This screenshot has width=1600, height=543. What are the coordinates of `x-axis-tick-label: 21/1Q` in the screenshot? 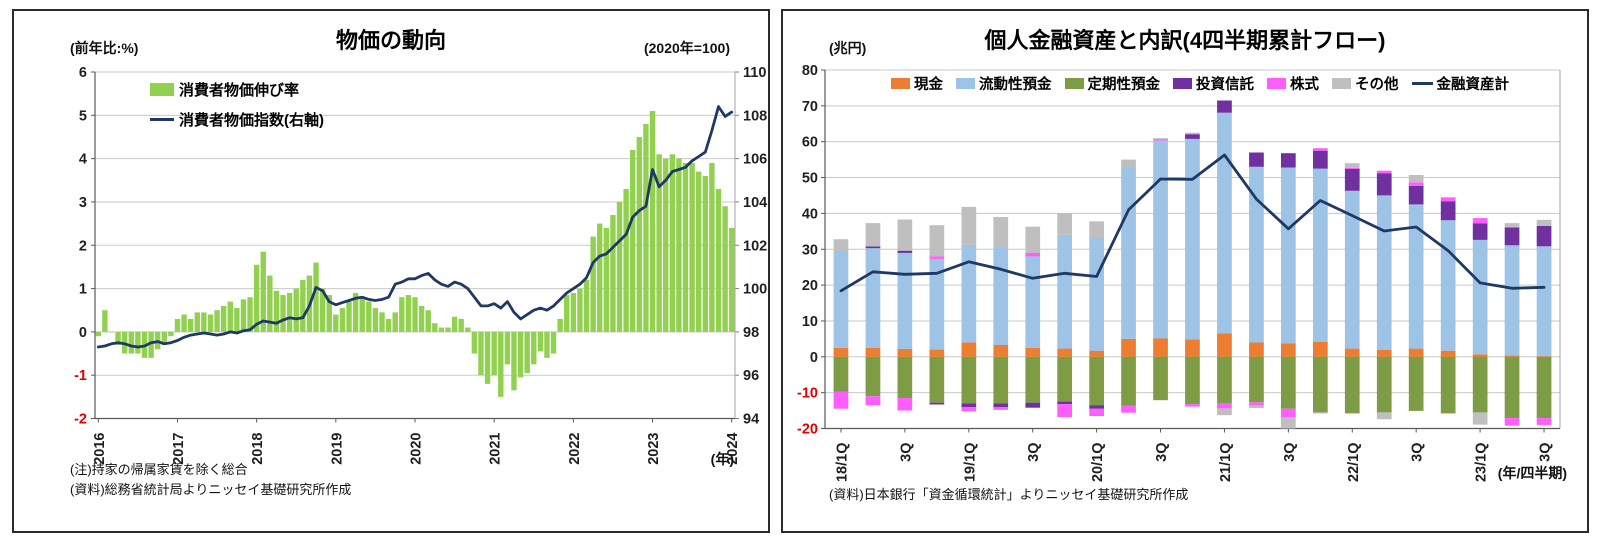 It's located at (1226, 463).